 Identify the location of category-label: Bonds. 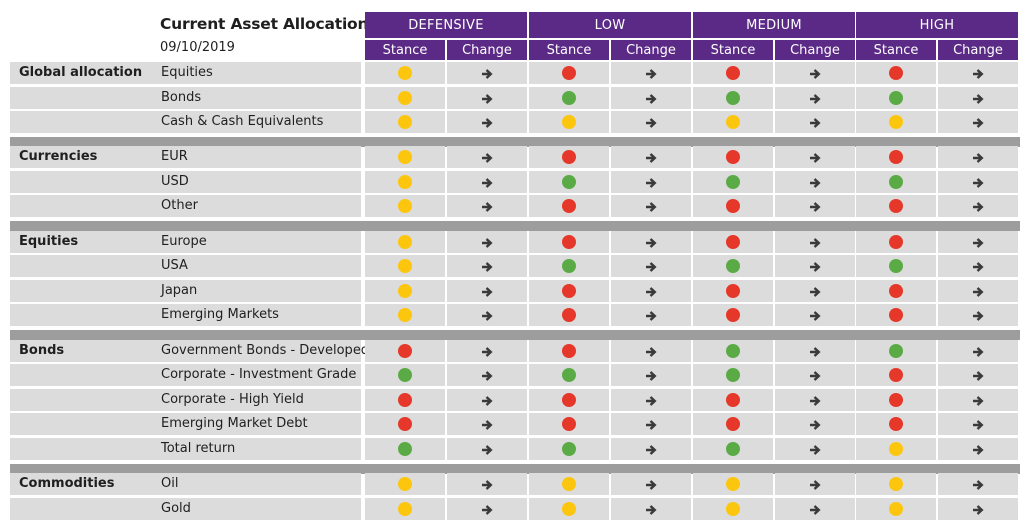
(42, 350).